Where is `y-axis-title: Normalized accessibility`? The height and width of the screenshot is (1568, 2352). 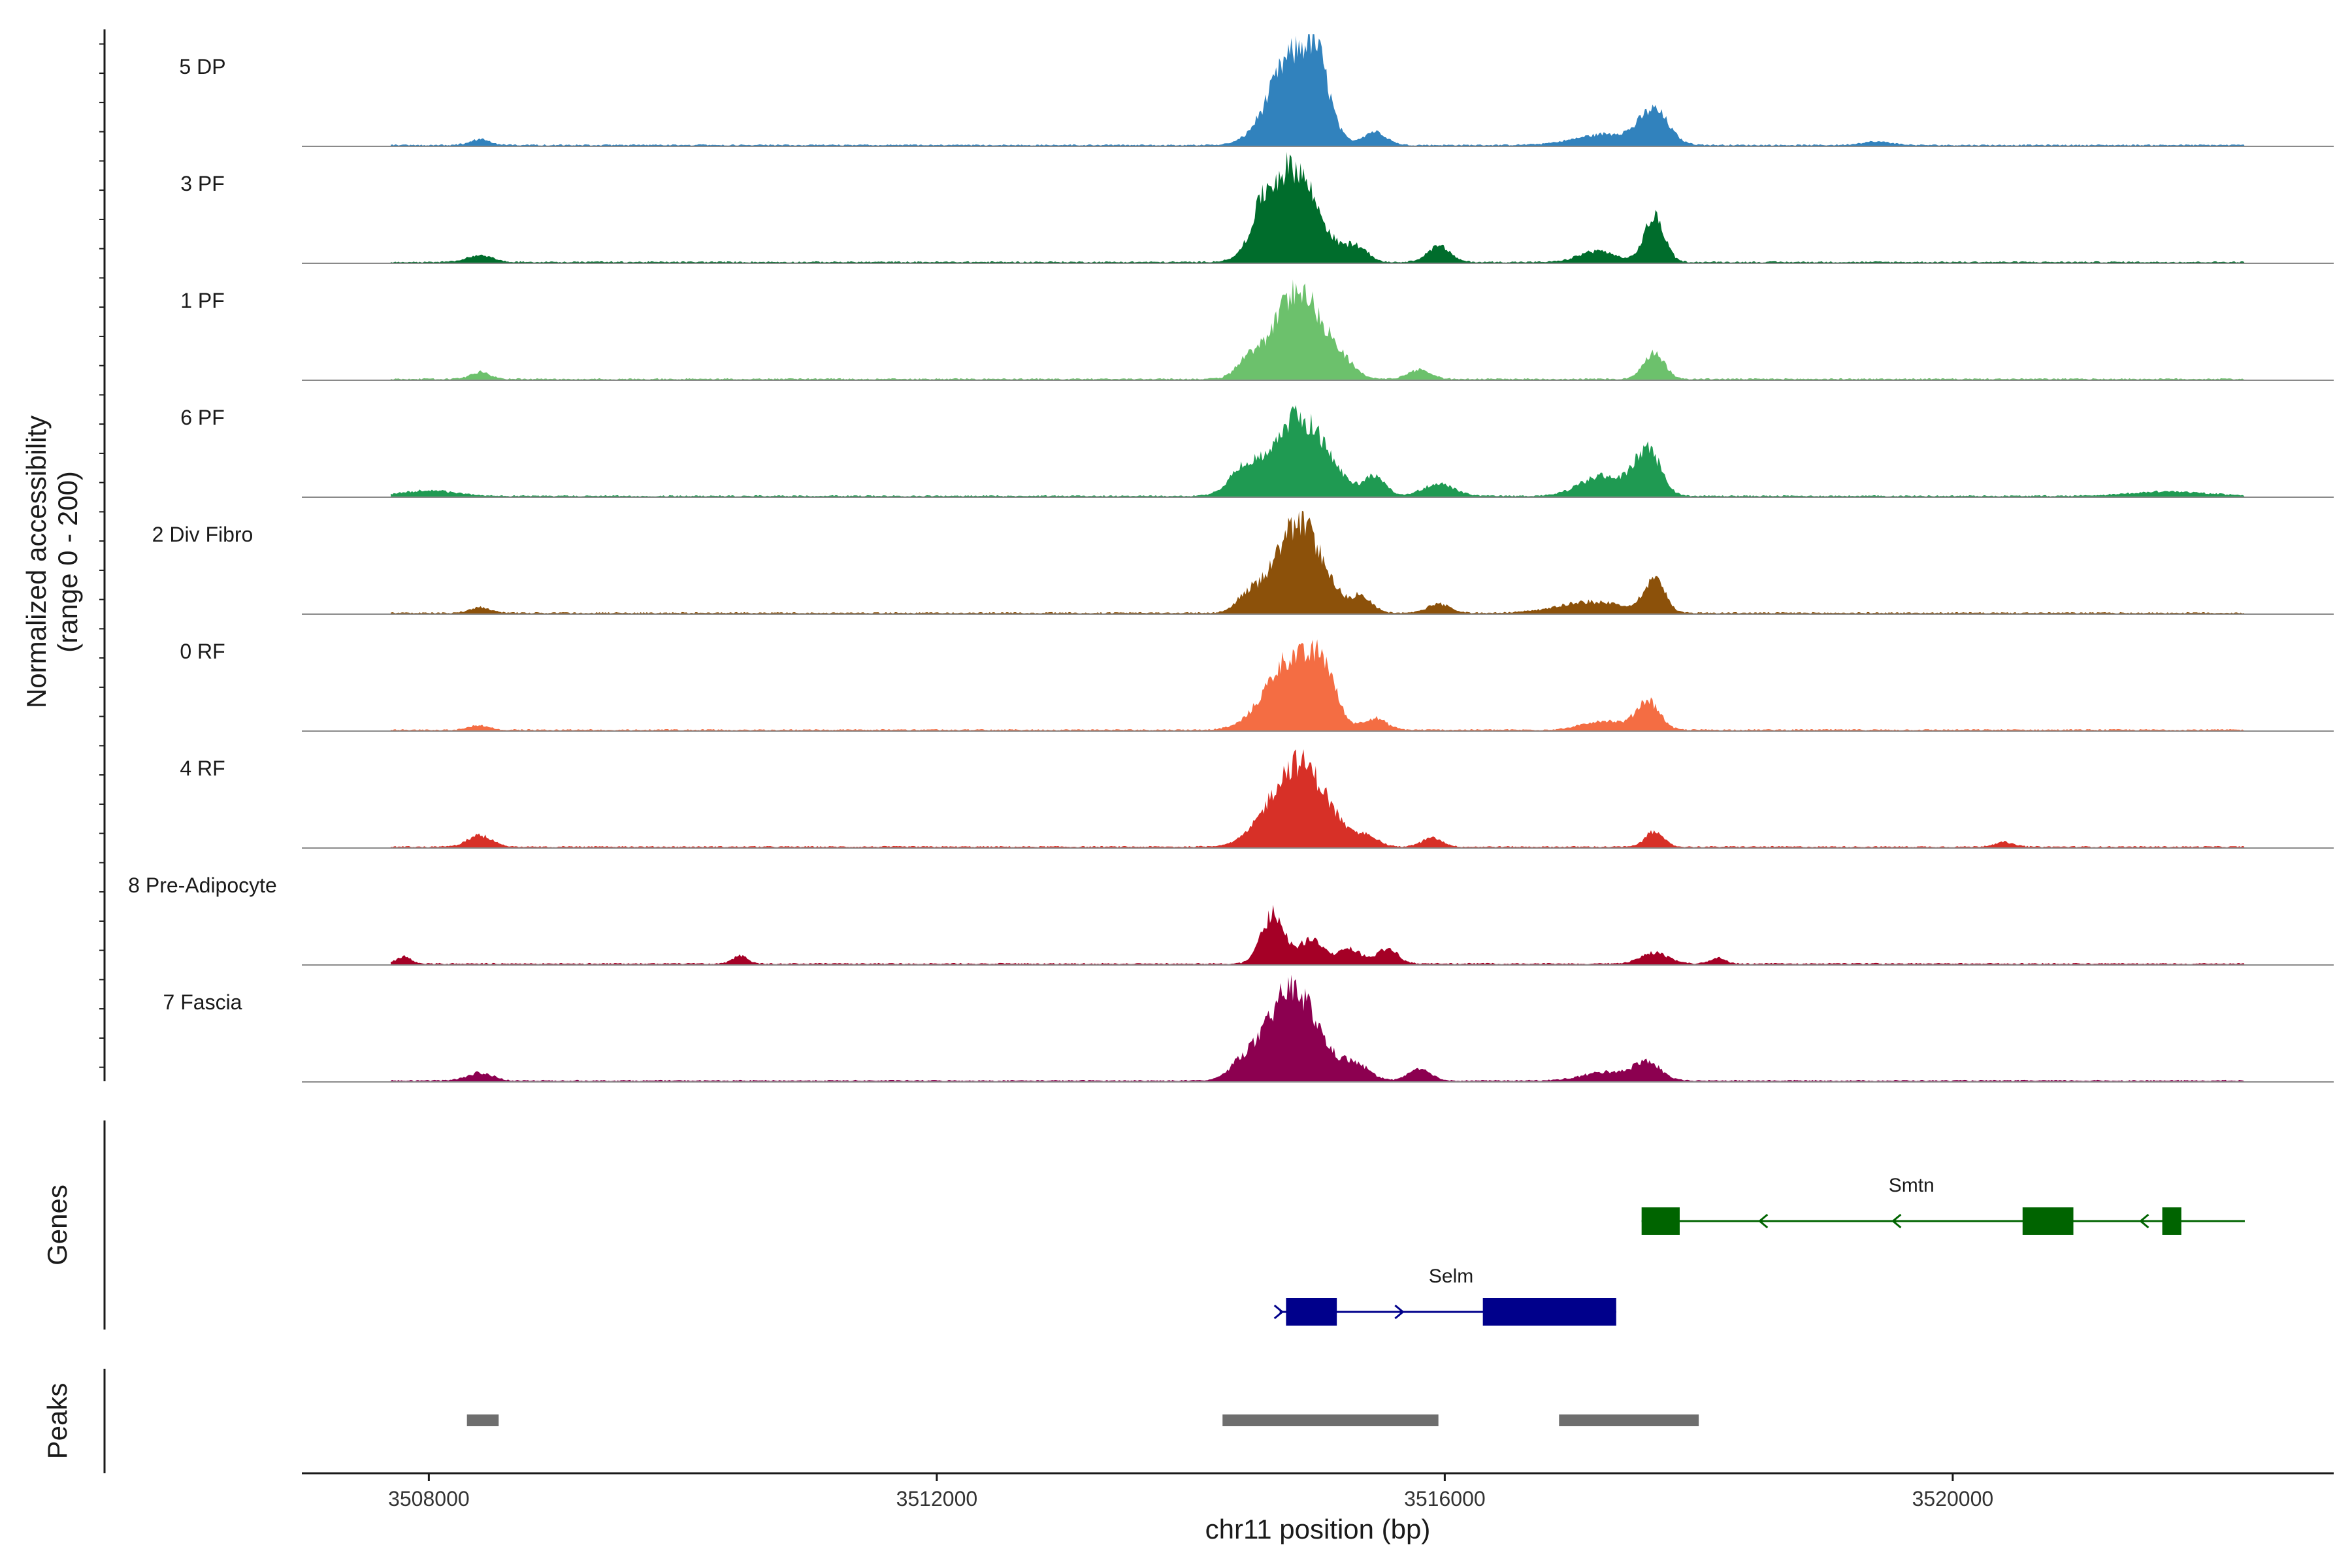
y-axis-title: Normalized accessibility is located at coordinates (36, 562).